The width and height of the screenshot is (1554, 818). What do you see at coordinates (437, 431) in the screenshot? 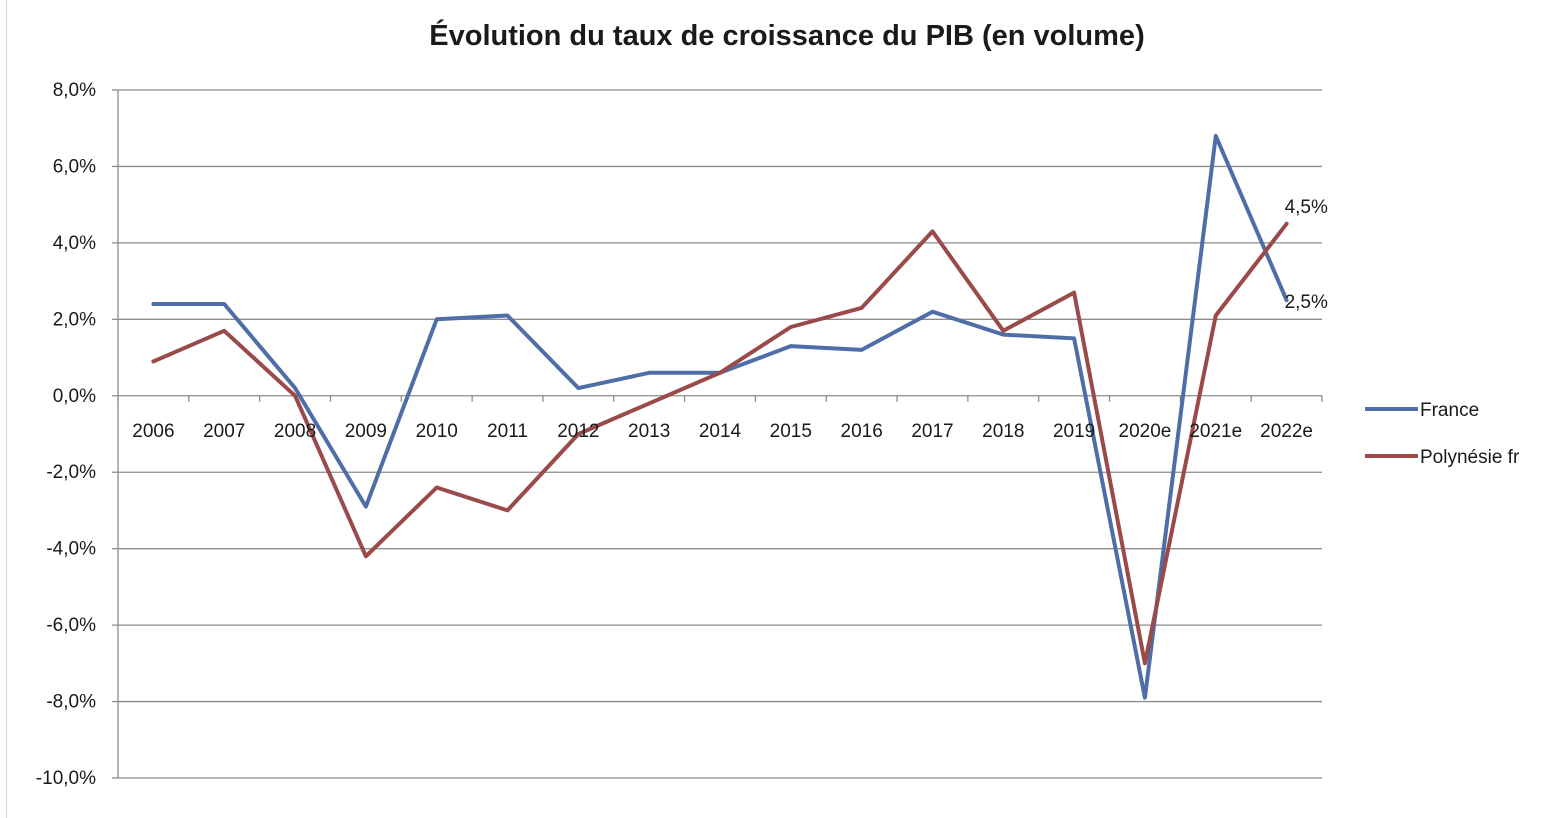
I see `x-tick-label: 2010` at bounding box center [437, 431].